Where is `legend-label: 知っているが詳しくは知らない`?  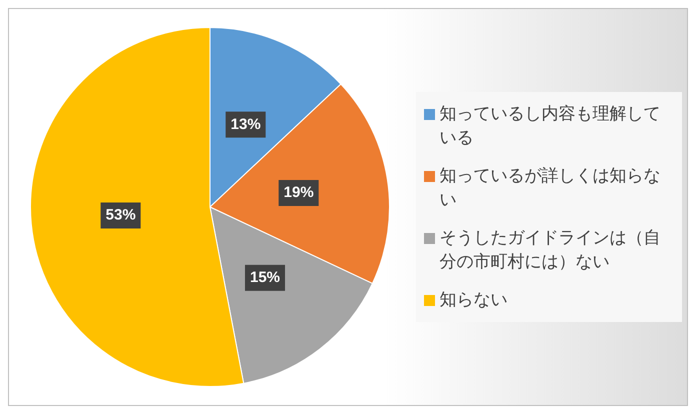 legend-label: 知っているが詳しくは知らない is located at coordinates (551, 188).